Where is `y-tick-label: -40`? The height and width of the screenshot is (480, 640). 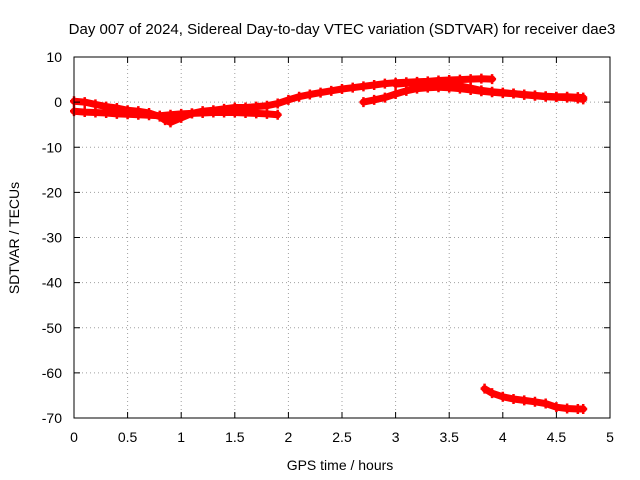 y-tick-label: -40 is located at coordinates (52, 283).